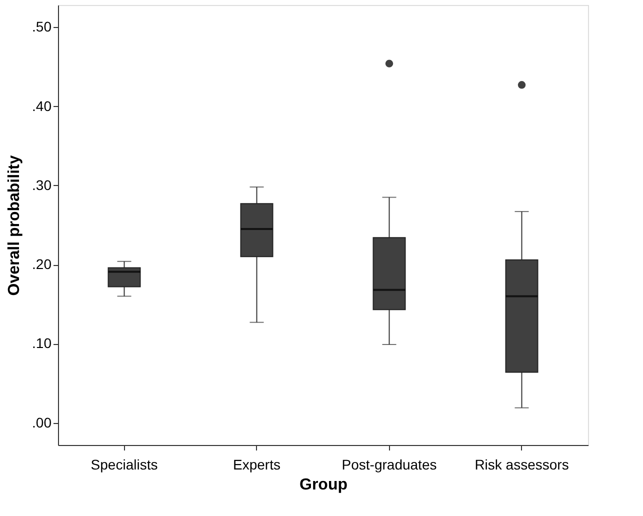  Describe the element at coordinates (42, 343) in the screenshot. I see `y-tick-label: .10` at that location.